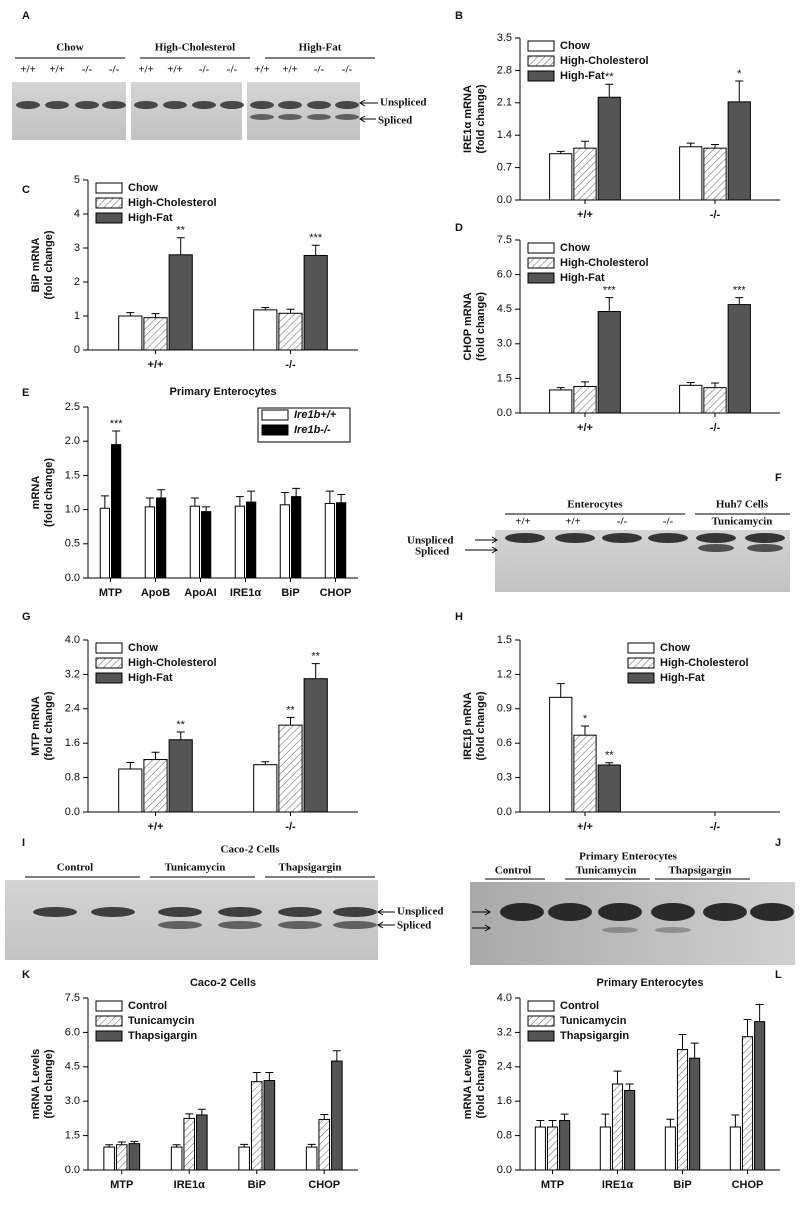 The image size is (800, 1208). Describe the element at coordinates (36, 726) in the screenshot. I see `y-axis-label: MTP mRNA` at that location.